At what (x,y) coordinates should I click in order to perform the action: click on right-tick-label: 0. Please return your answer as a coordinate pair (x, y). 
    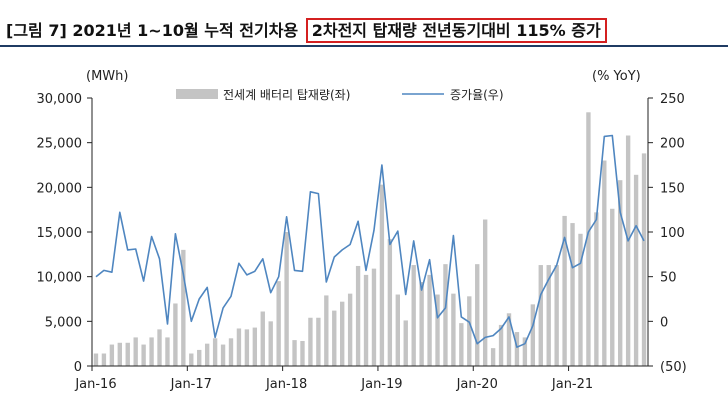
    Looking at the image, I should click on (664, 322).